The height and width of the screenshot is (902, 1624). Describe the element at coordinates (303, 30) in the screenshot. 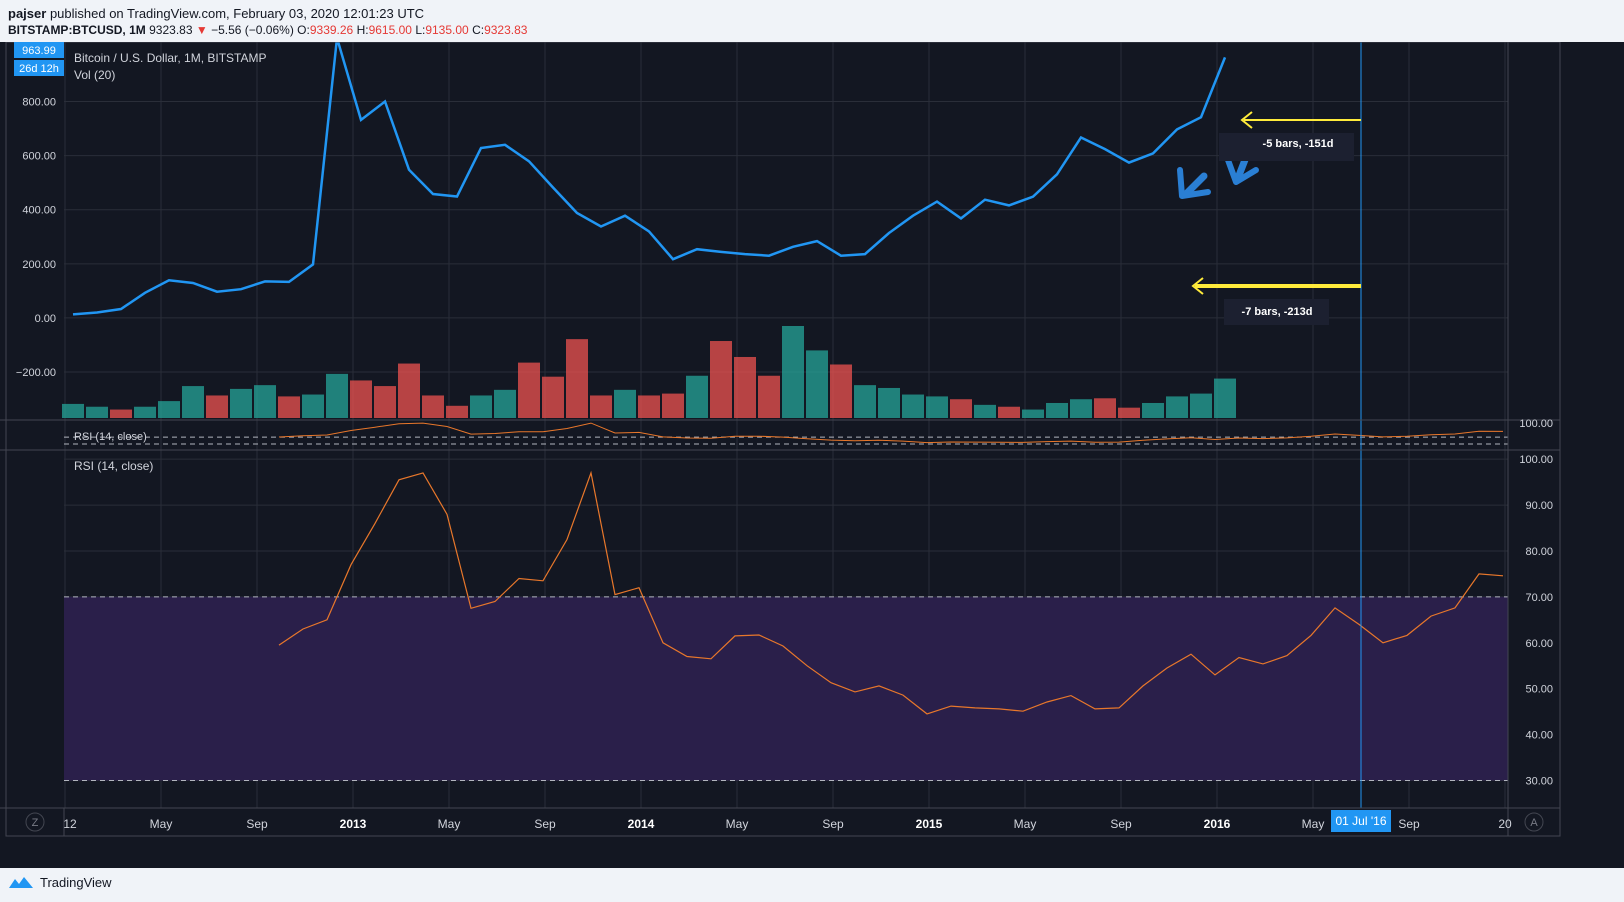

I see `open-label: O:` at that location.